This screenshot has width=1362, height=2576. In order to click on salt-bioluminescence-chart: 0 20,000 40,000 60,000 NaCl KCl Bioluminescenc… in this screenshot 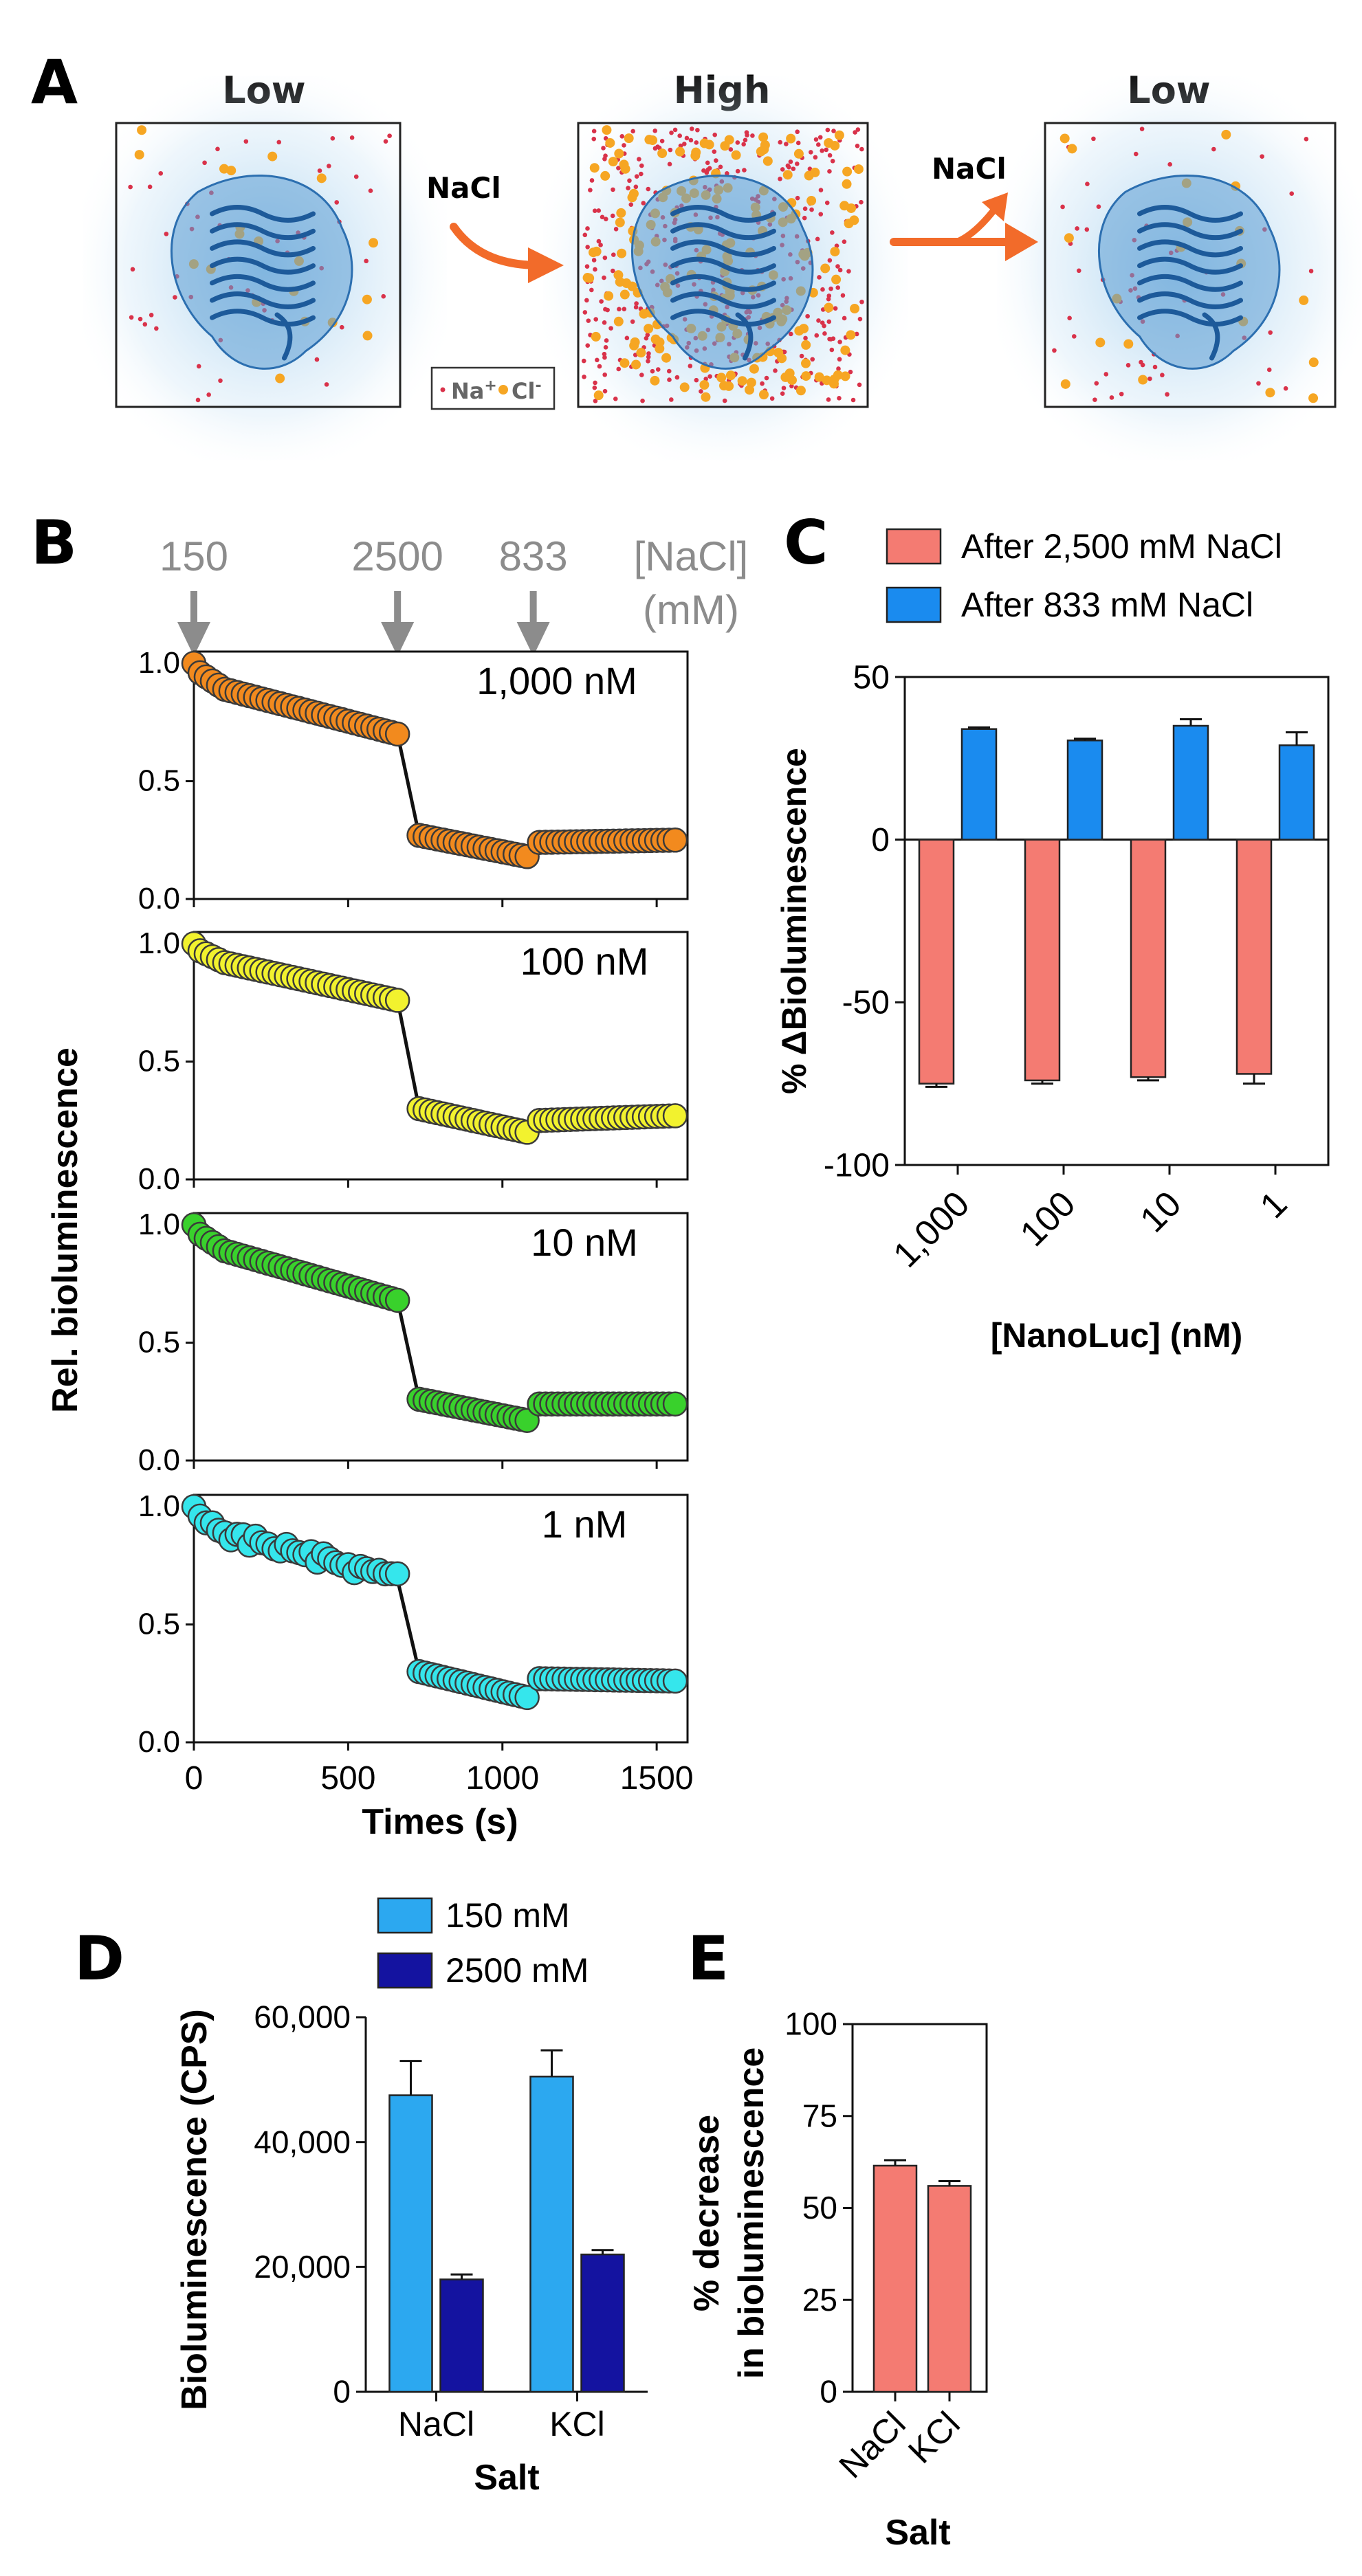, I will do `click(411, 2197)`.